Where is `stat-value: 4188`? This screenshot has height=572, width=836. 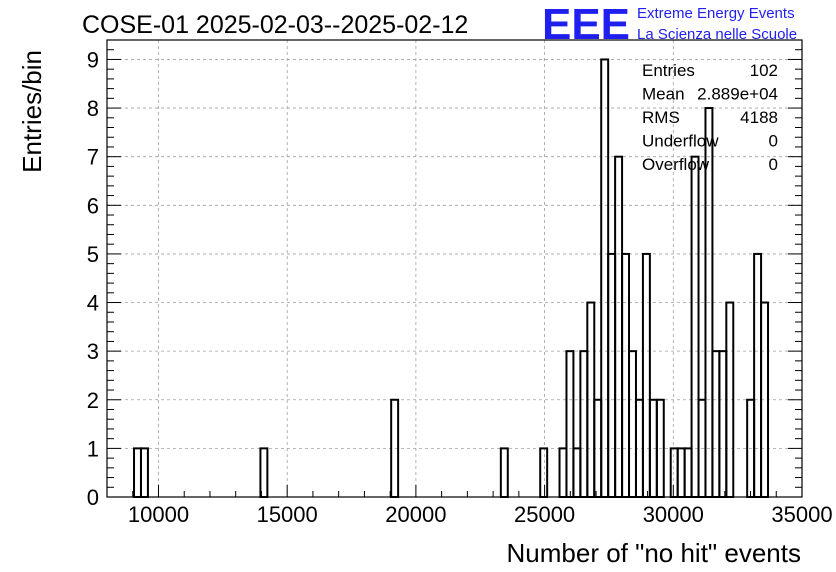 stat-value: 4188 is located at coordinates (759, 117).